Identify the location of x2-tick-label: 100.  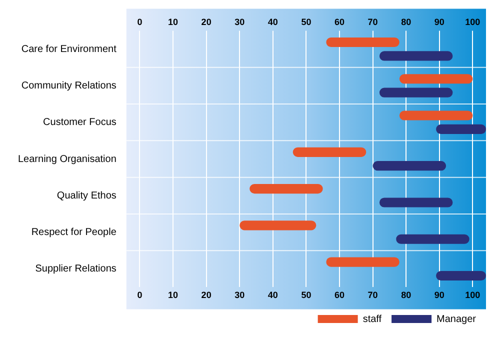
(472, 21).